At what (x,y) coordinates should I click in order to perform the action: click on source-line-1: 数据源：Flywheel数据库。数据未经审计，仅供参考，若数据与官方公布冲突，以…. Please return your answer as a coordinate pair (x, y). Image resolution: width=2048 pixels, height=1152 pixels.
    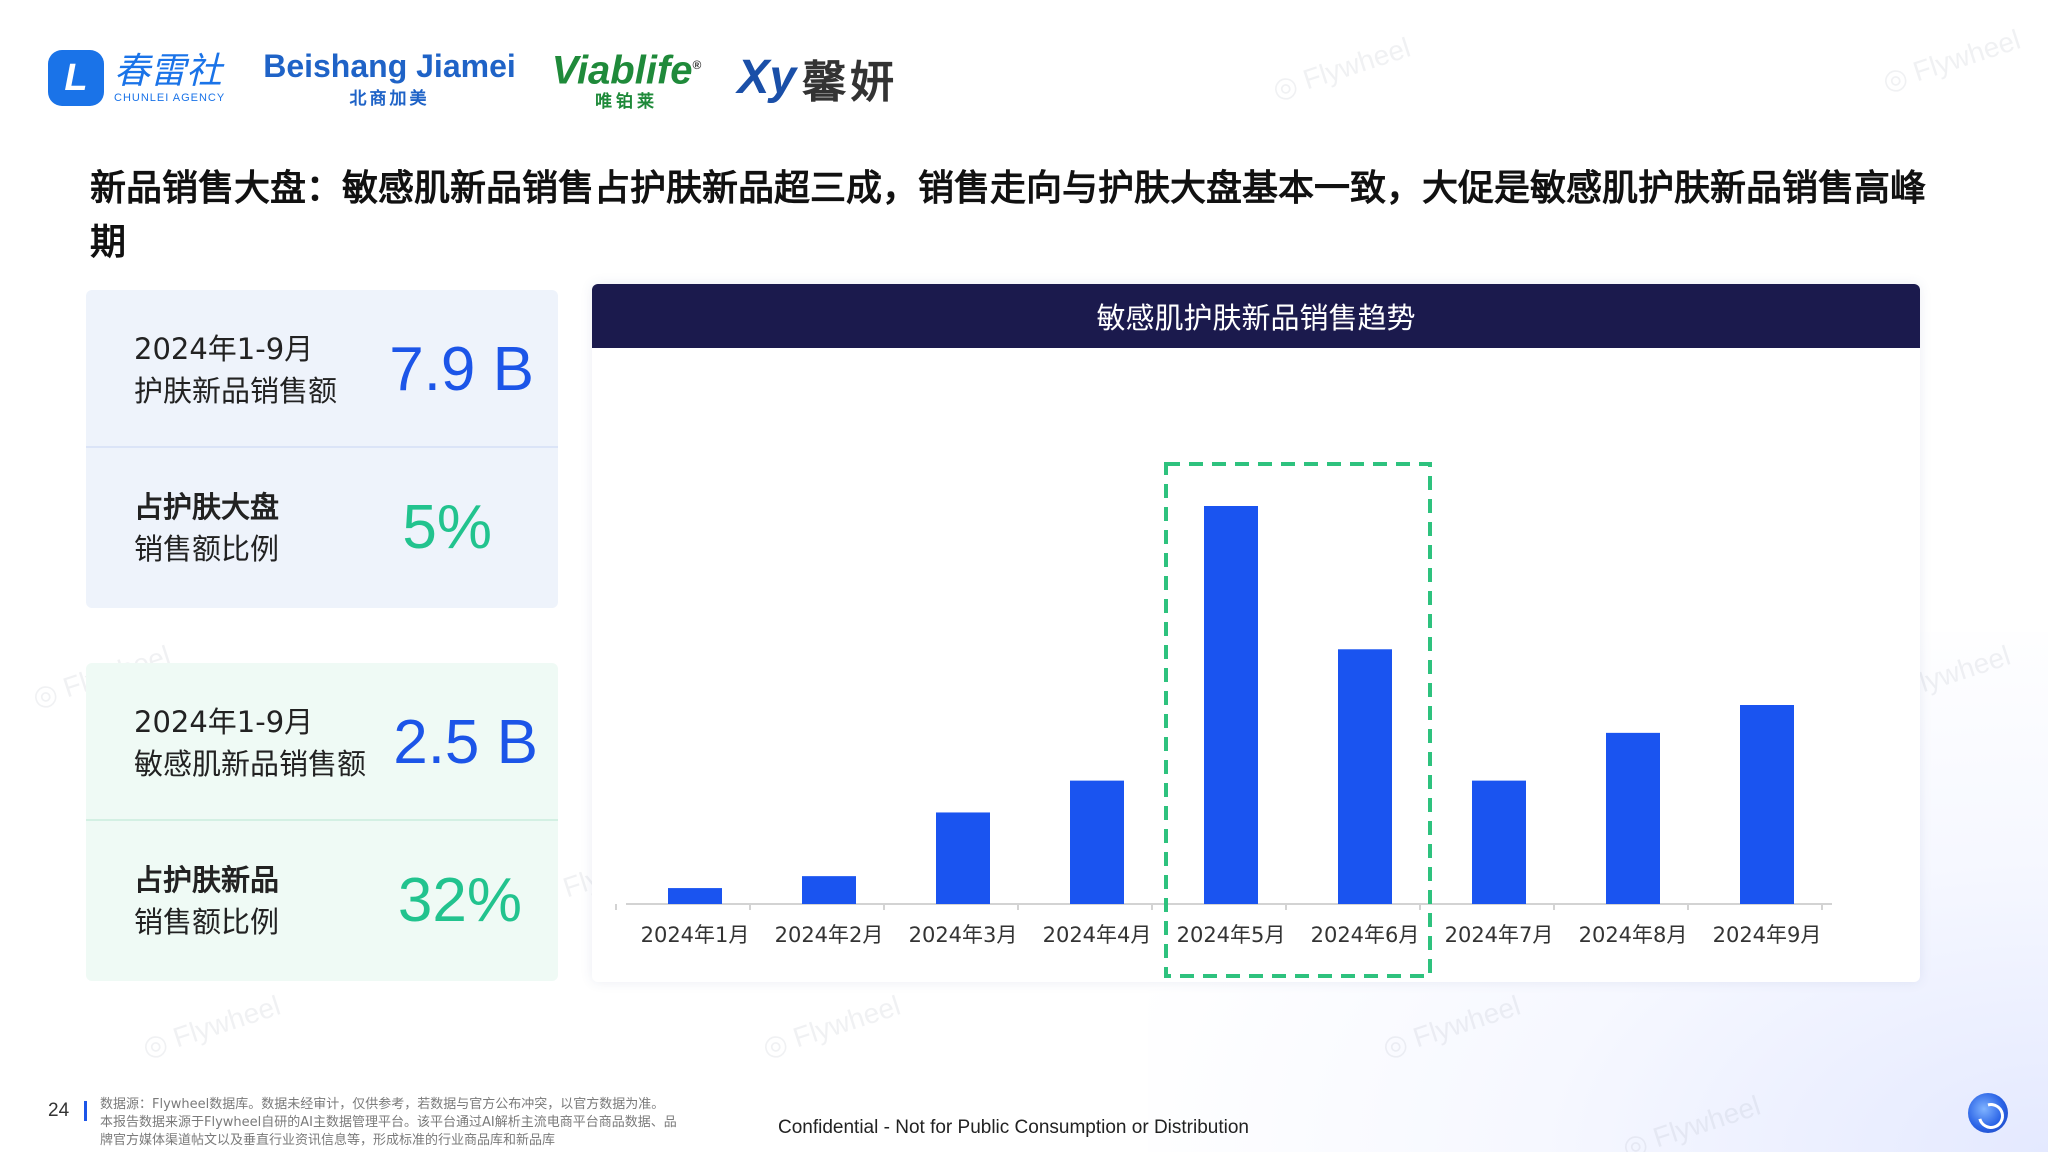
    Looking at the image, I should click on (382, 1104).